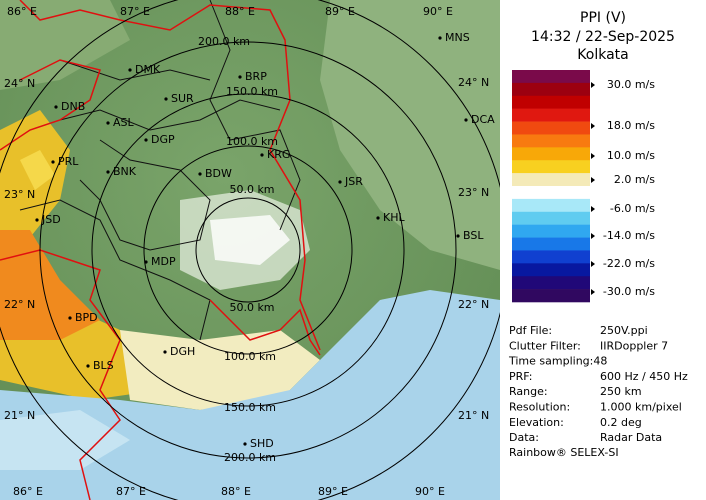 The image size is (706, 500). I want to click on city-label: DCA, so click(483, 119).